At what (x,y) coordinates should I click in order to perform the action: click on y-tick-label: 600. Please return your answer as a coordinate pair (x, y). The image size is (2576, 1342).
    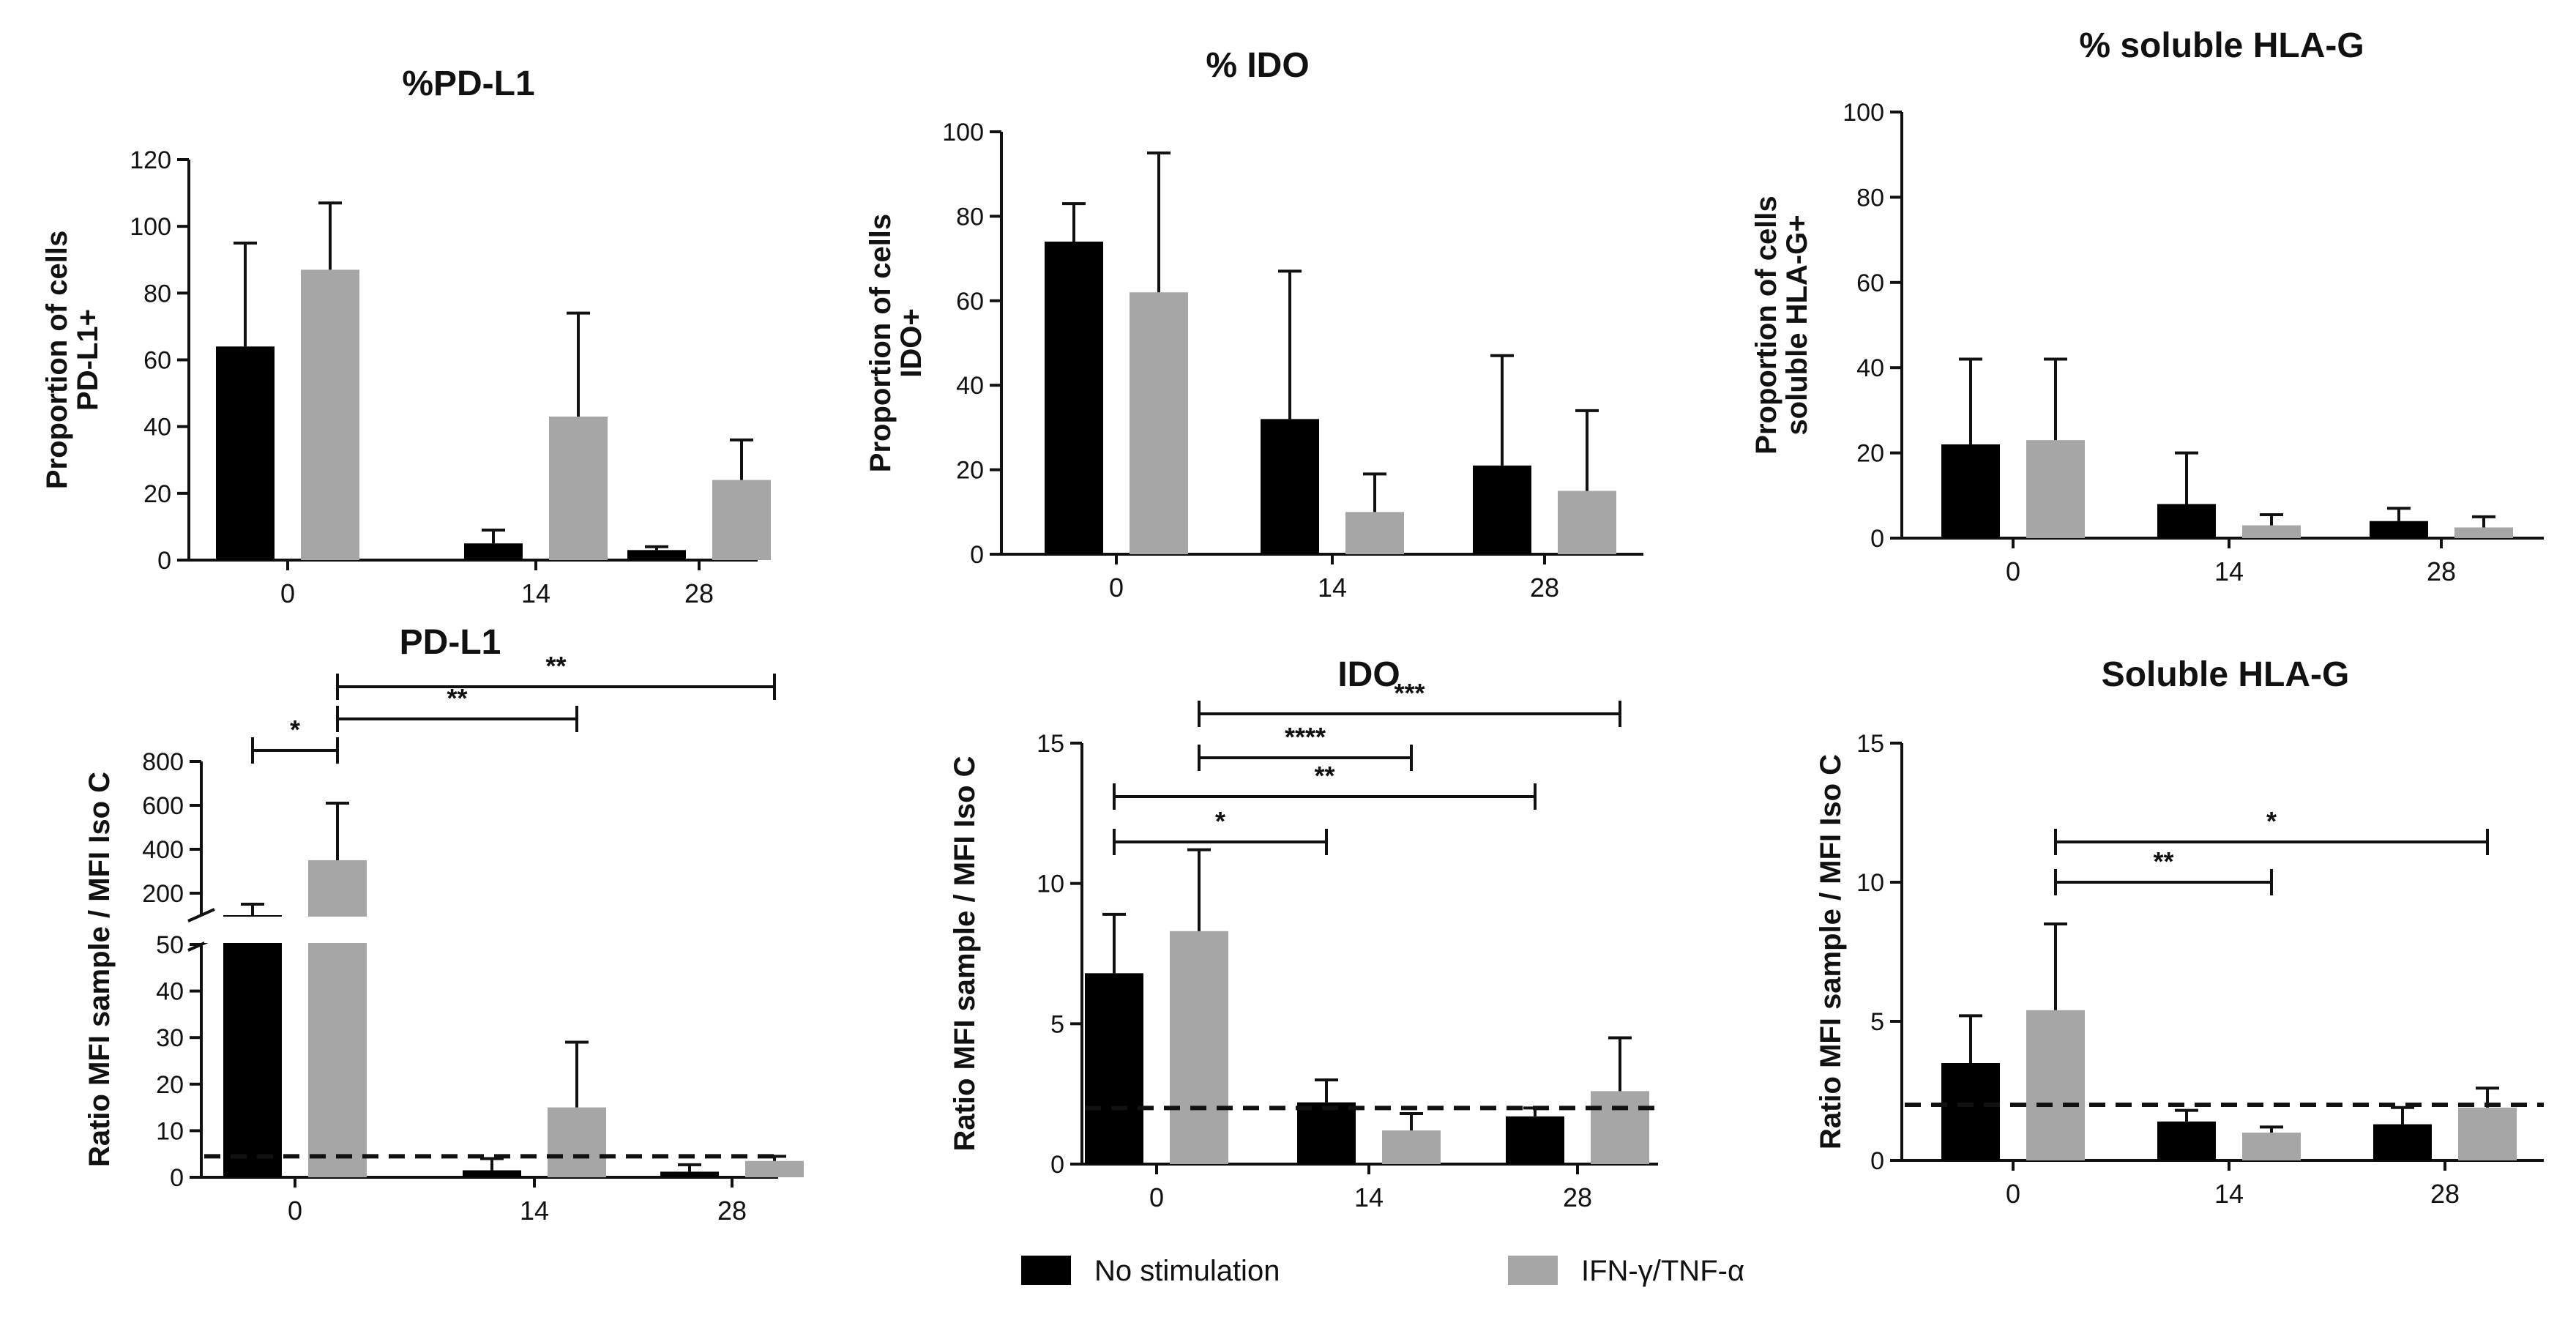
    Looking at the image, I should click on (163, 806).